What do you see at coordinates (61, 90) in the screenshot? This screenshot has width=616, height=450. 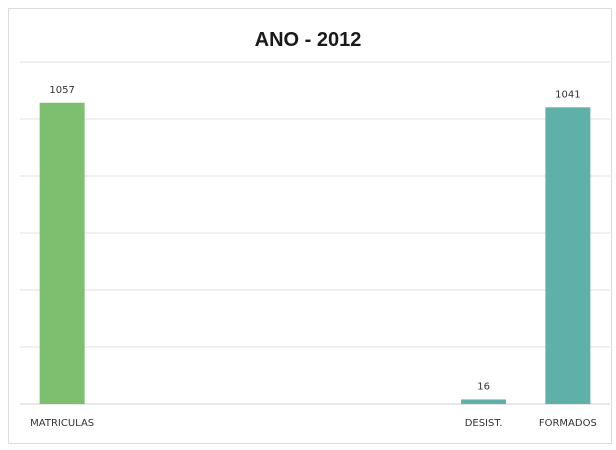 I see `data-label: 1057` at bounding box center [61, 90].